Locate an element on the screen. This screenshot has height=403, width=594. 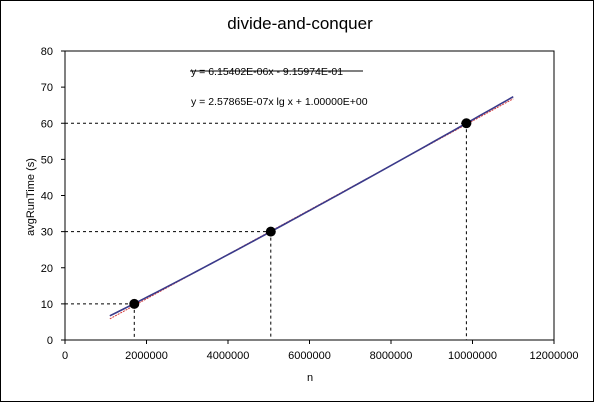
y-tick-label: 60 is located at coordinates (47, 124).